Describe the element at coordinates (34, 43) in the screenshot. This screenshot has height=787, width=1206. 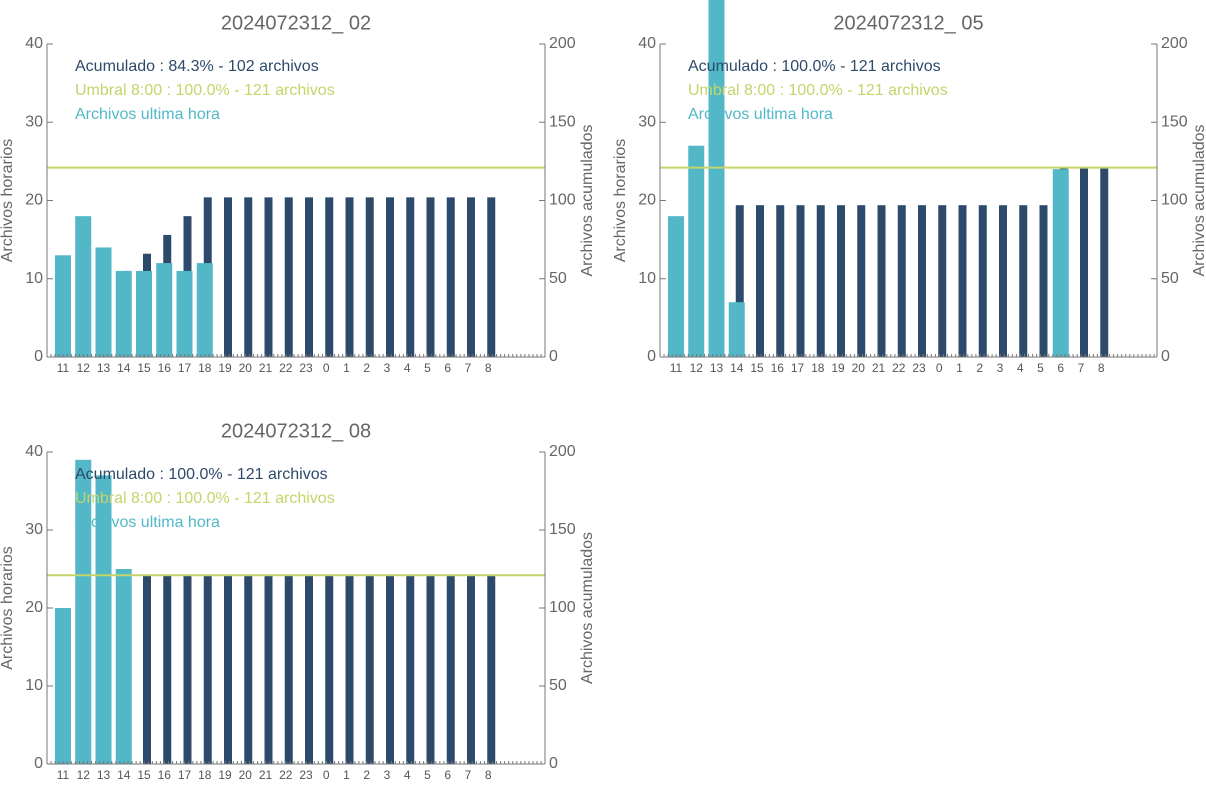
I see `y-tick-label: 40` at that location.